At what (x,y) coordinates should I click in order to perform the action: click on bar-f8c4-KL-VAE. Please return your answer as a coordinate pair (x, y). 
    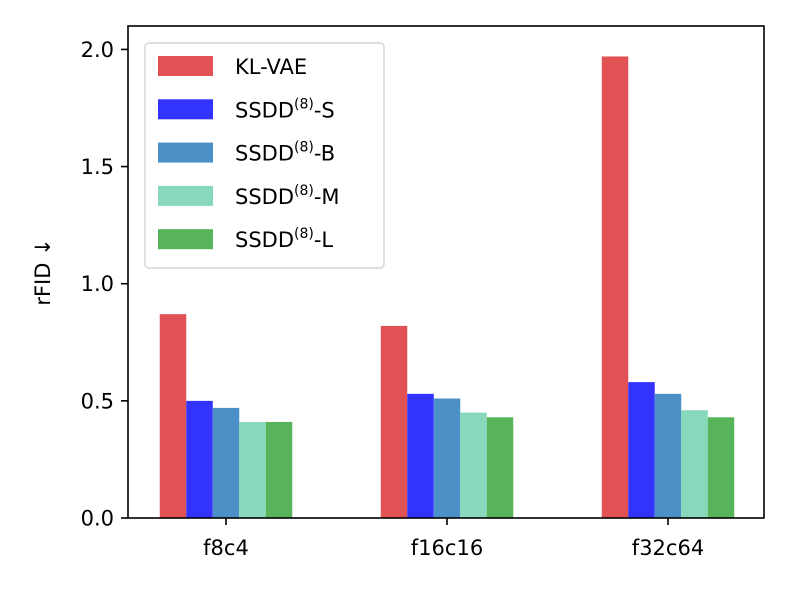
    Looking at the image, I should click on (173, 416).